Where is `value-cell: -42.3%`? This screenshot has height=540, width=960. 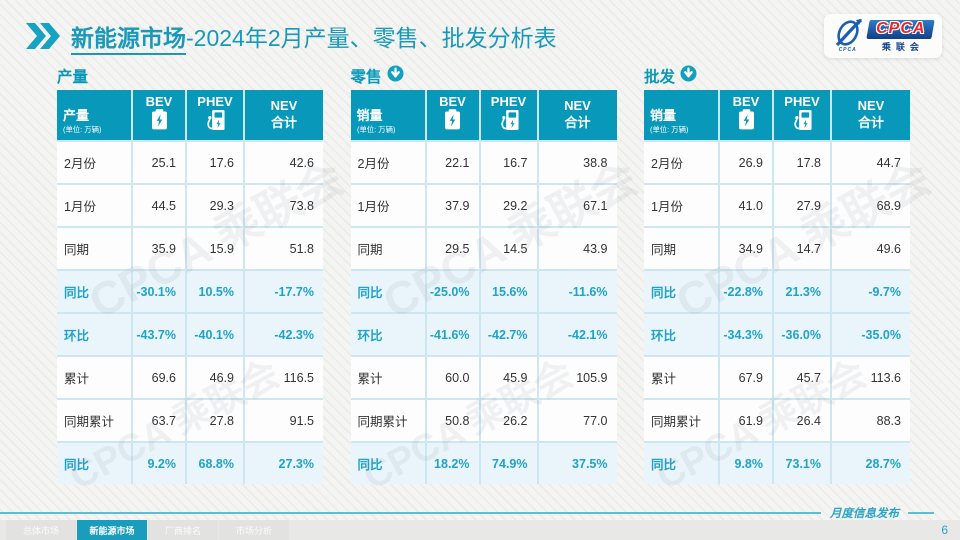 value-cell: -42.3% is located at coordinates (284, 334).